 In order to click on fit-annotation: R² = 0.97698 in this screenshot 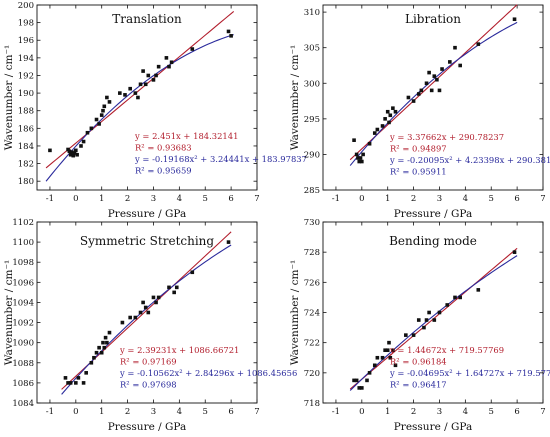, I will do `click(148, 385)`.